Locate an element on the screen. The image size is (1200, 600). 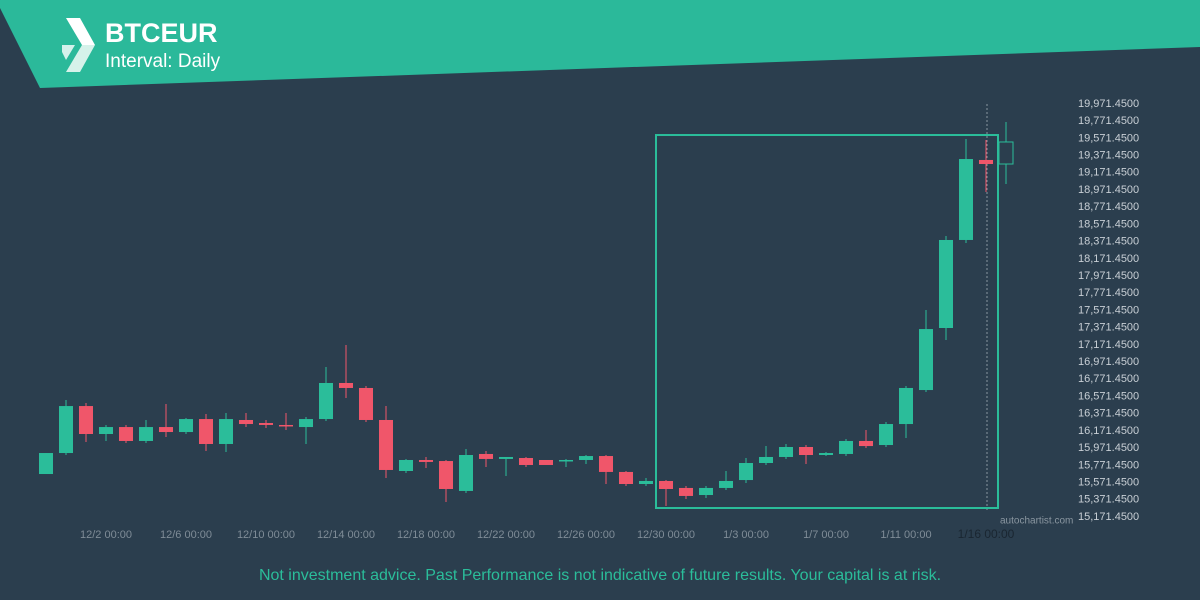
logo is located at coordinates (78, 45).